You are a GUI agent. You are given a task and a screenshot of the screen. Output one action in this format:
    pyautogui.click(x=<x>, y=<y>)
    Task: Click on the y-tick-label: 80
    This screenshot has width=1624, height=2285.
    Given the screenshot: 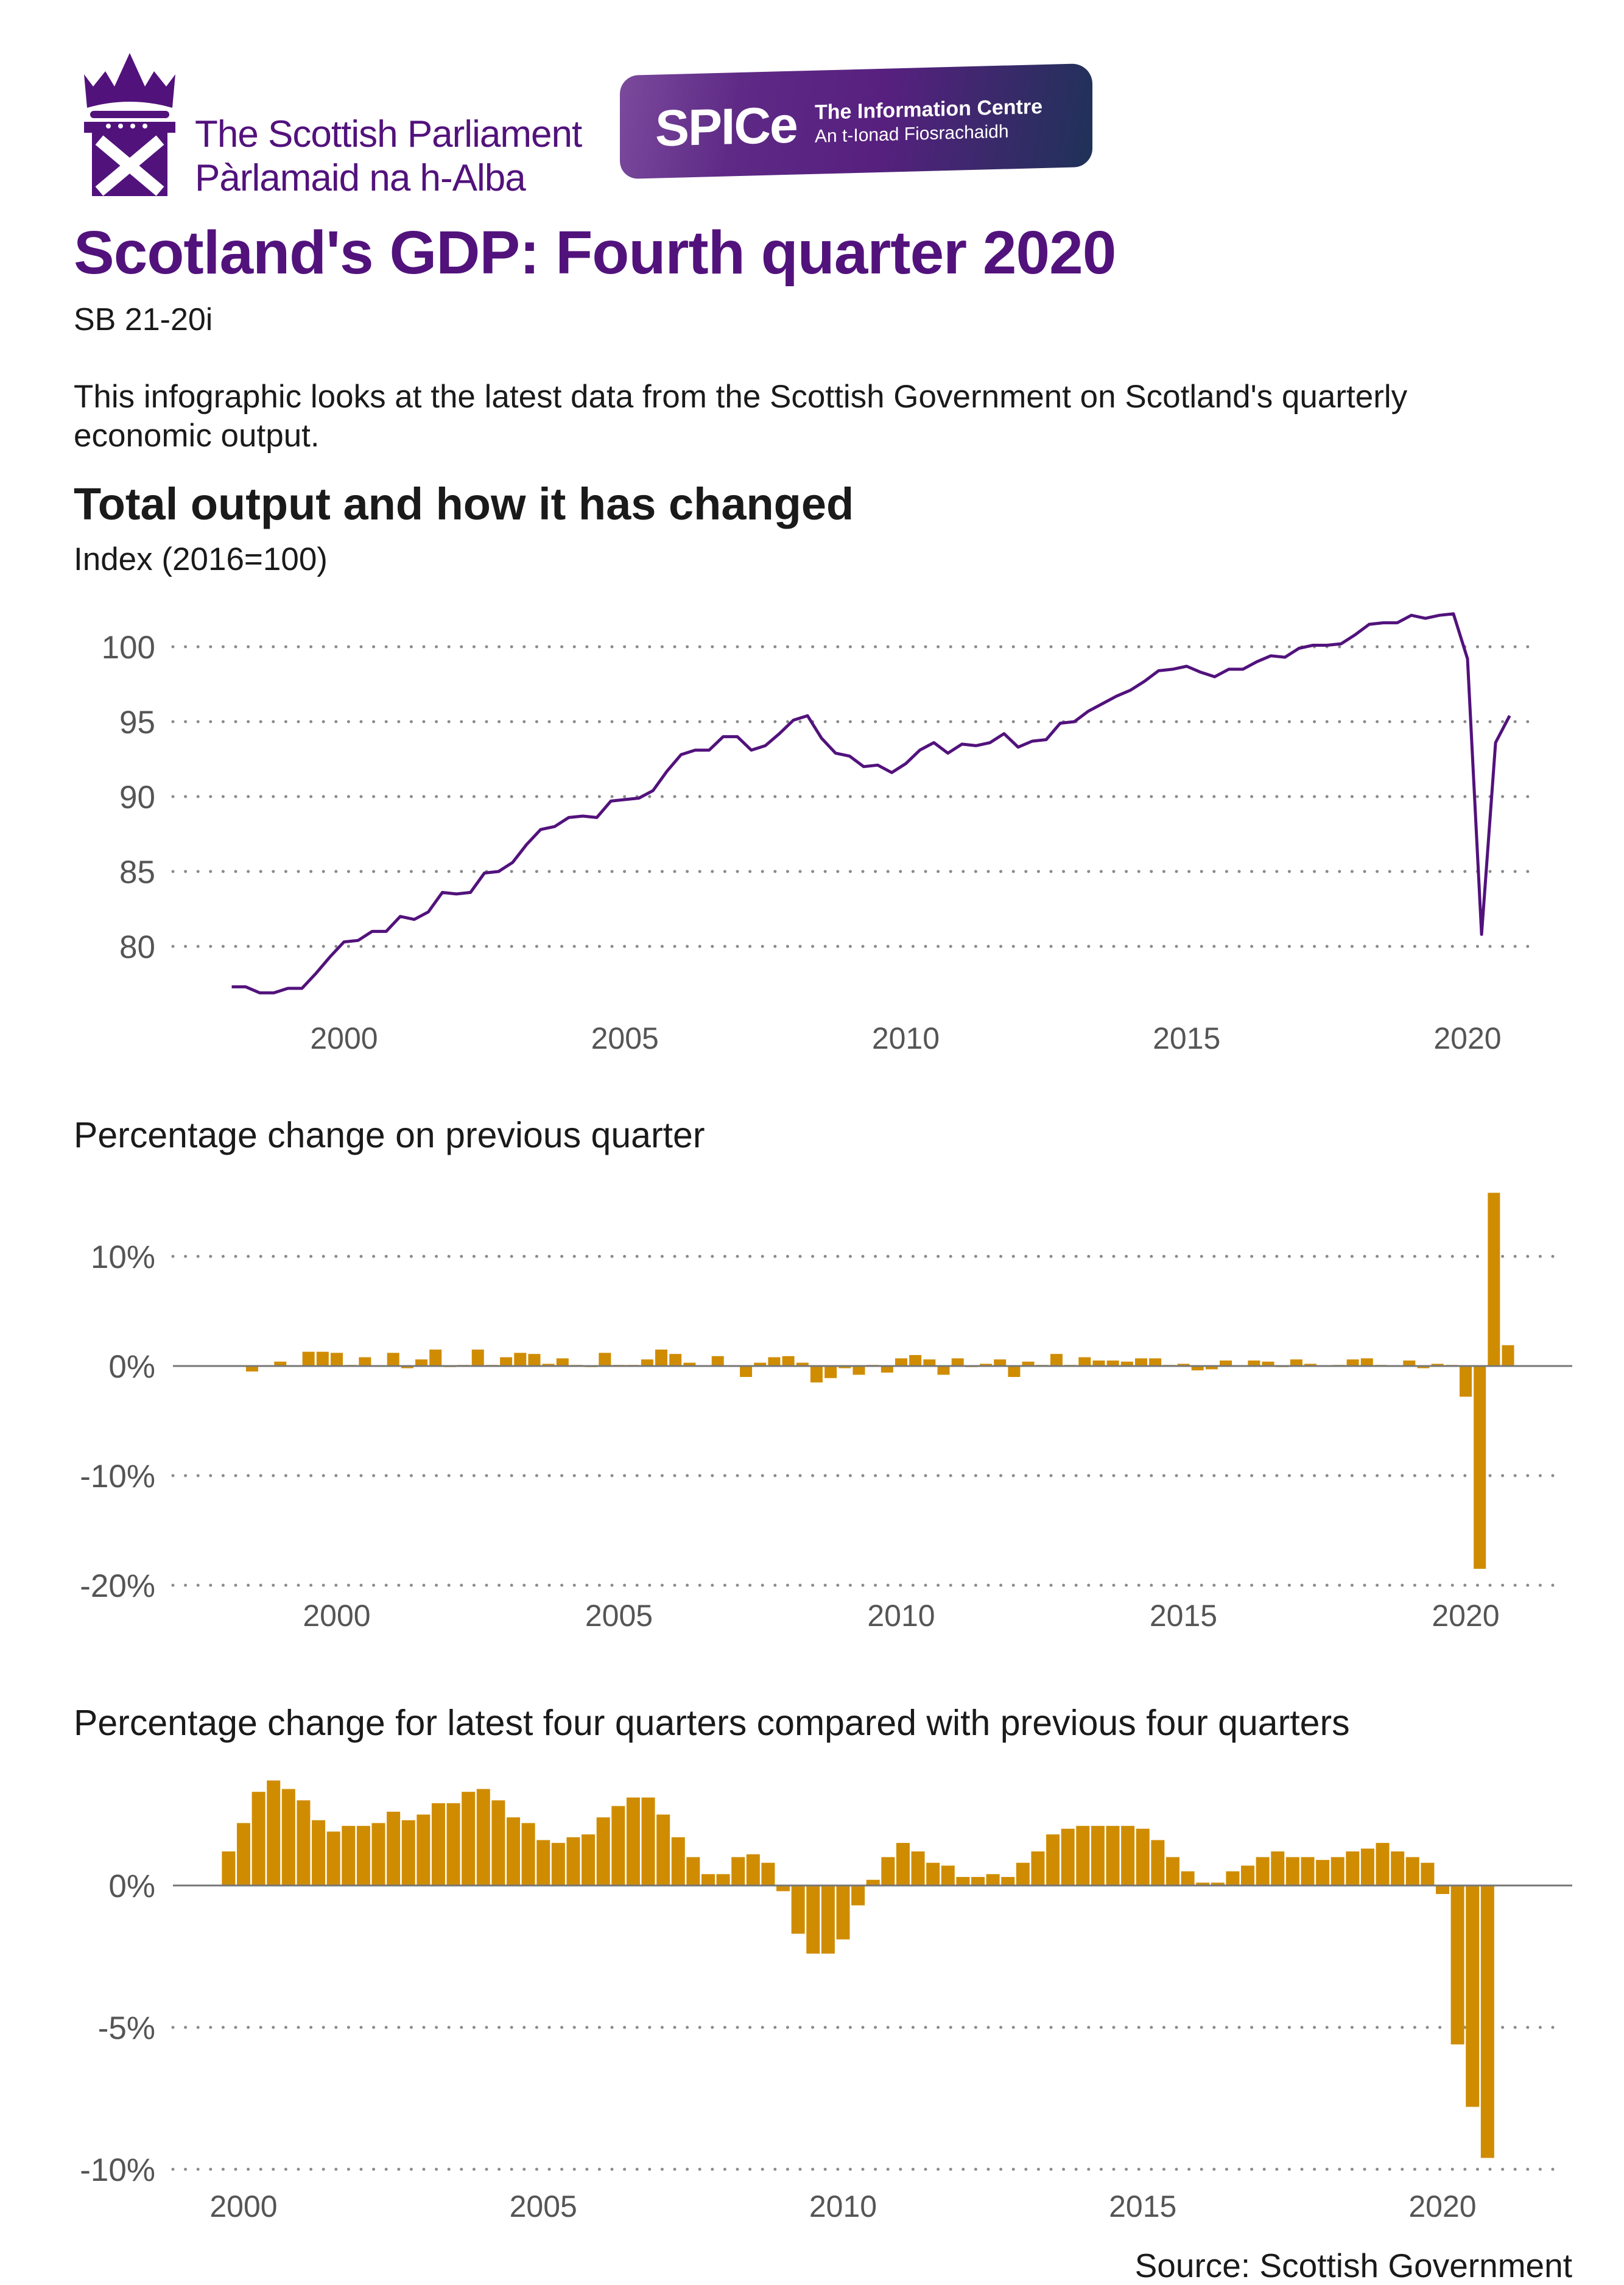 What is the action you would take?
    pyautogui.click(x=137, y=947)
    